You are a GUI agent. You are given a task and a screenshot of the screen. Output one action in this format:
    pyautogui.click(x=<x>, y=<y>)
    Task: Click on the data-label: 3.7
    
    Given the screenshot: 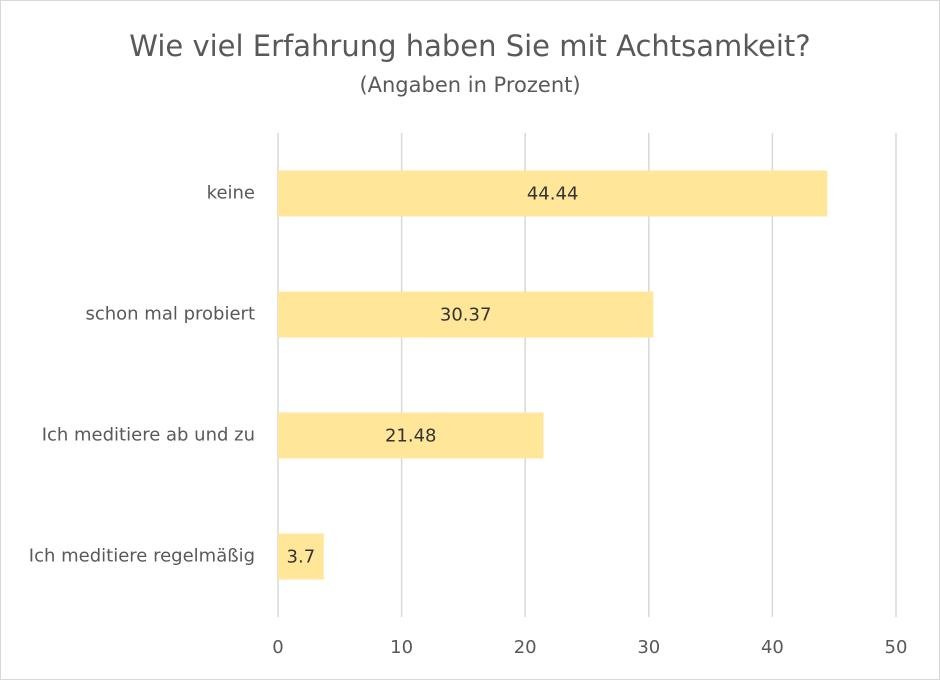 What is the action you would take?
    pyautogui.click(x=301, y=557)
    